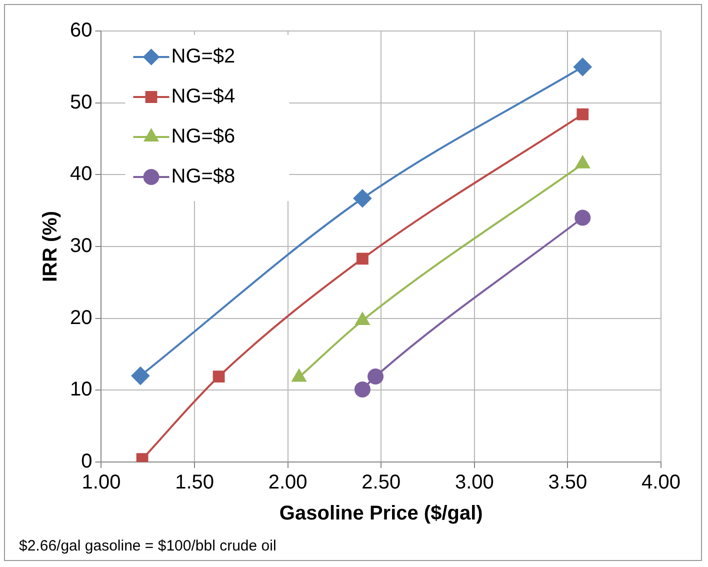  Describe the element at coordinates (381, 483) in the screenshot. I see `x-tick-label: 2.50` at that location.